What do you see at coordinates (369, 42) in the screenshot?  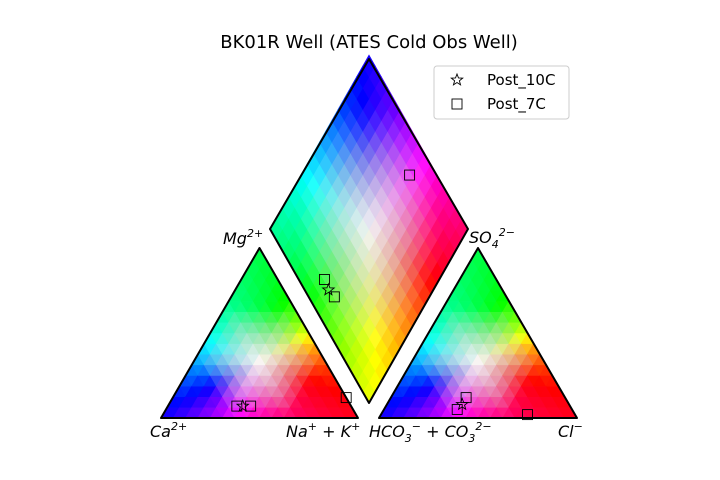 I see `chart-title: BK01R Well (ATES Cold Obs Well)` at bounding box center [369, 42].